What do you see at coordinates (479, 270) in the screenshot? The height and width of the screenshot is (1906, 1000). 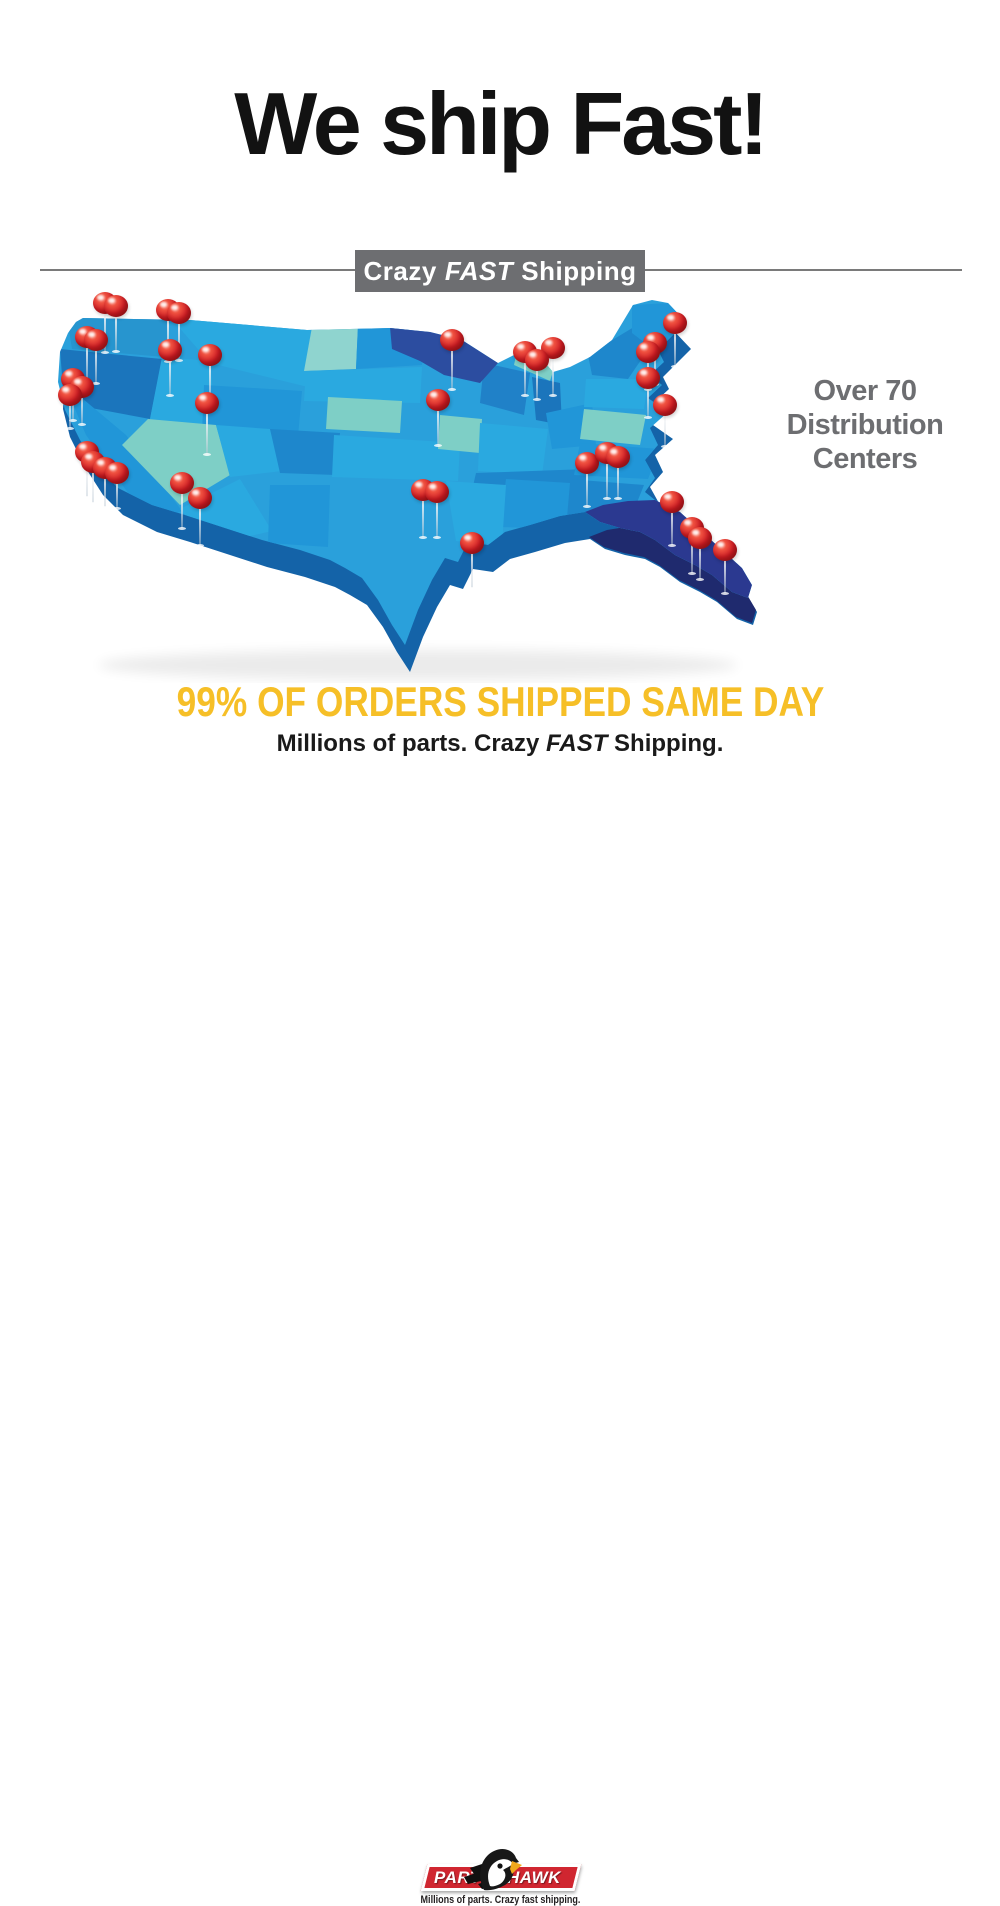 I see `badge-word-fast: FAST` at bounding box center [479, 270].